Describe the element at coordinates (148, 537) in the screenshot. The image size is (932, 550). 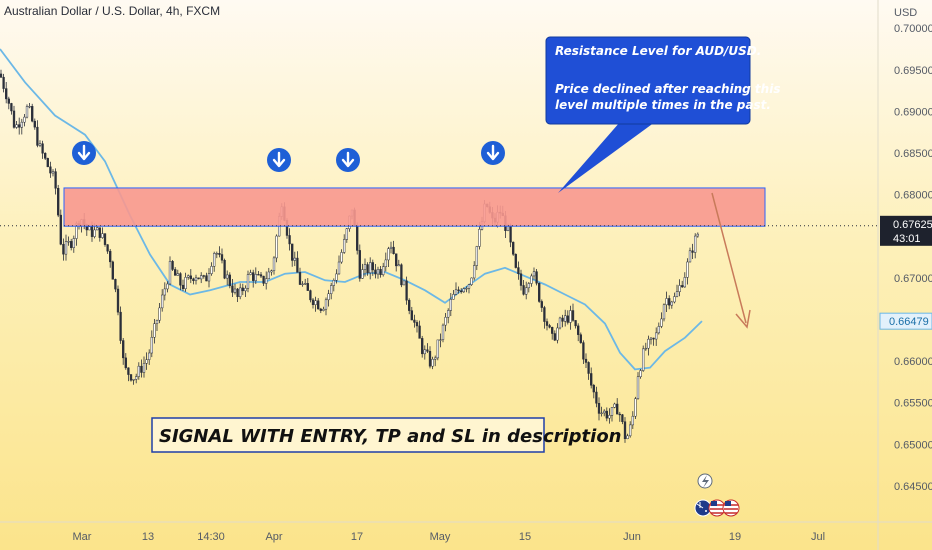
I see `x-tick-label: 13` at that location.